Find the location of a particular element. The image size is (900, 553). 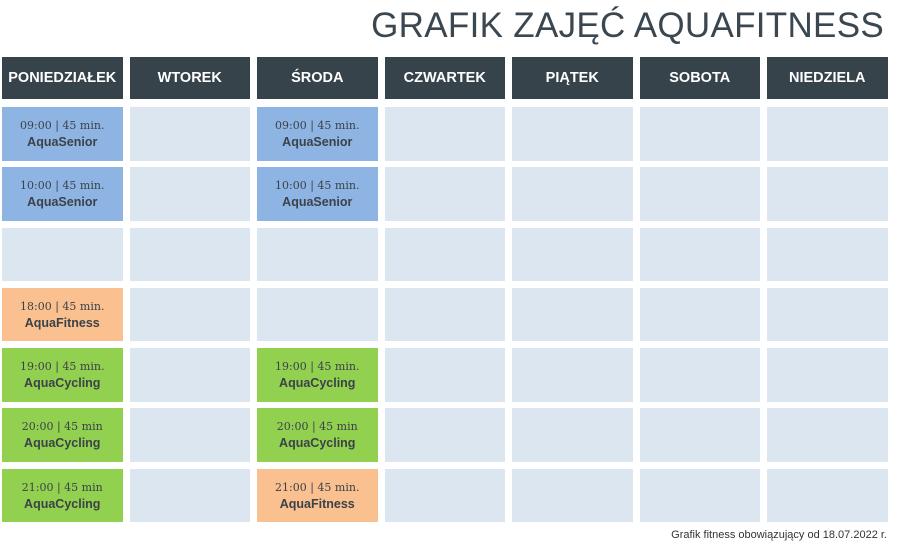

class-time: 21:00 | 45 min. is located at coordinates (317, 487).